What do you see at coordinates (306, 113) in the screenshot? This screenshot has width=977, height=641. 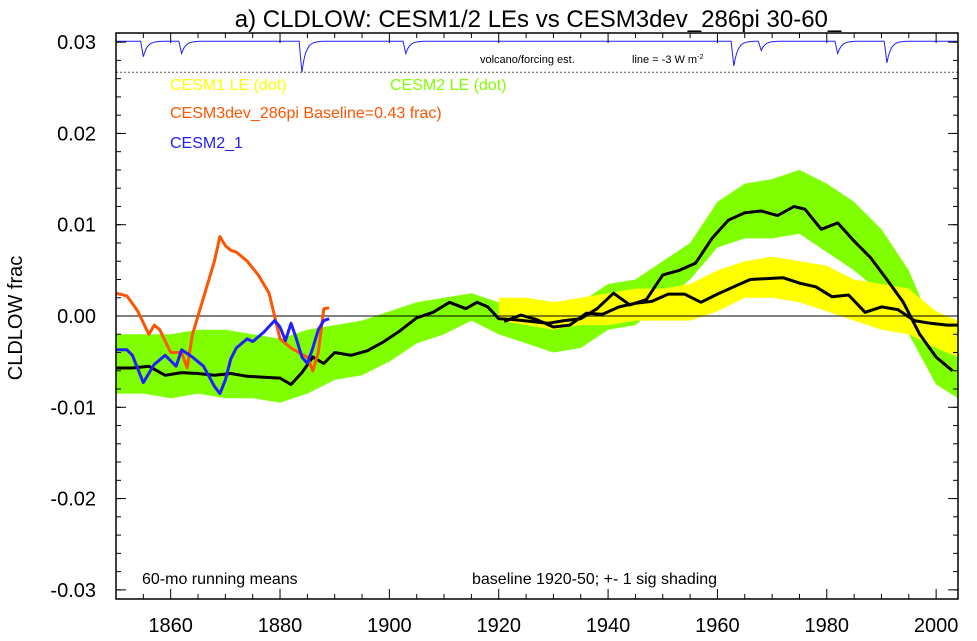 I see `legend-cesm3: CESM3dev_286pi Baseline=0.43 frac)` at bounding box center [306, 113].